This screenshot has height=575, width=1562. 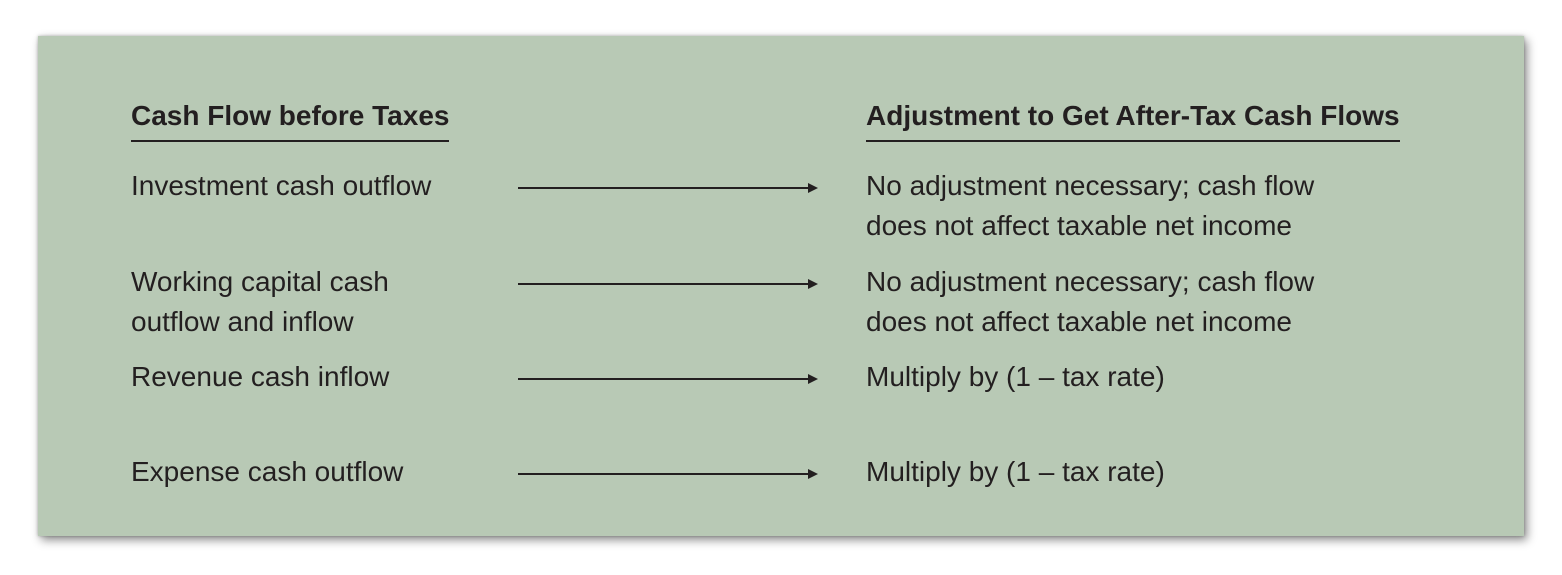 I want to click on row-4-adjustment: Multiply by (1 – tax rate), so click(x=1015, y=472).